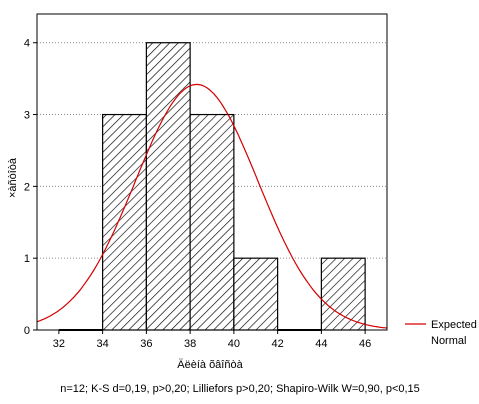  What do you see at coordinates (146, 344) in the screenshot?
I see `x-tick-label-36: 36` at bounding box center [146, 344].